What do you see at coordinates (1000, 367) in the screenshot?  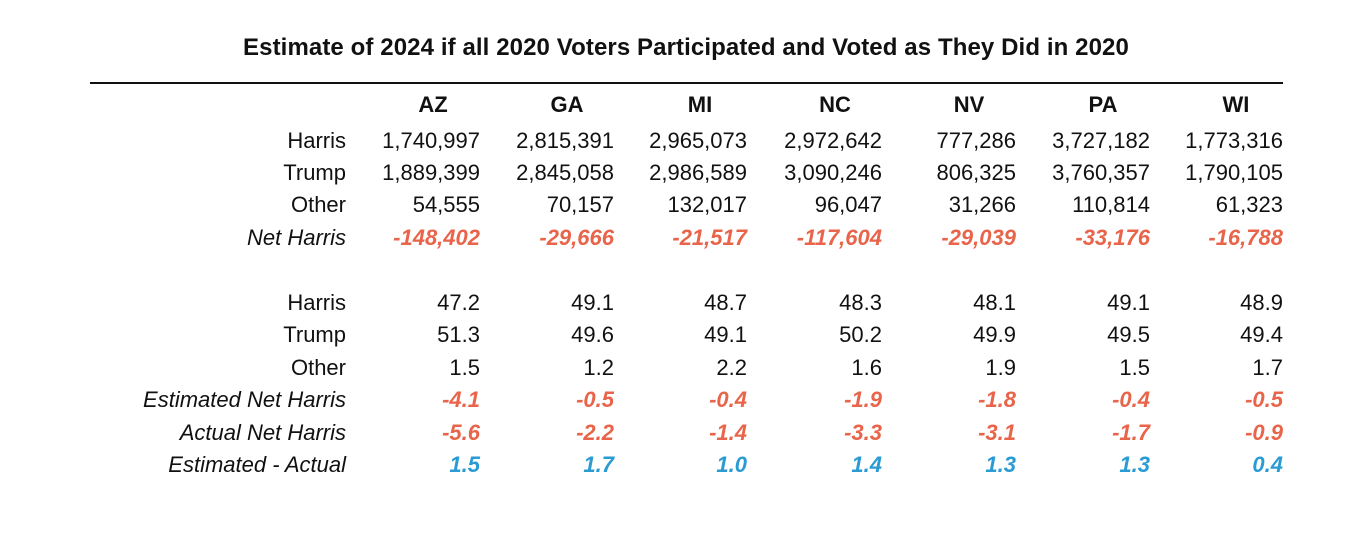 I see `table-cell: 1.9` at bounding box center [1000, 367].